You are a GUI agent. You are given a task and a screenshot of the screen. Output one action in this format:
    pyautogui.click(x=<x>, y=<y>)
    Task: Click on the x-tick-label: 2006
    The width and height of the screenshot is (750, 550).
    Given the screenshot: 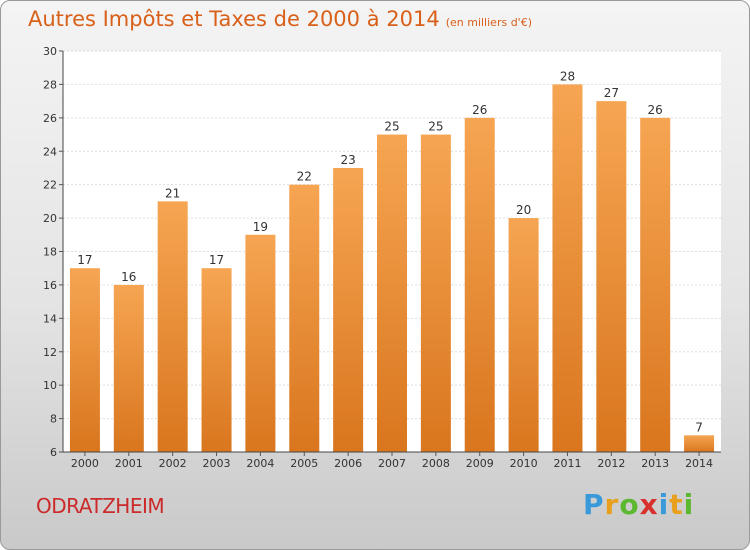 What is the action you would take?
    pyautogui.click(x=348, y=463)
    